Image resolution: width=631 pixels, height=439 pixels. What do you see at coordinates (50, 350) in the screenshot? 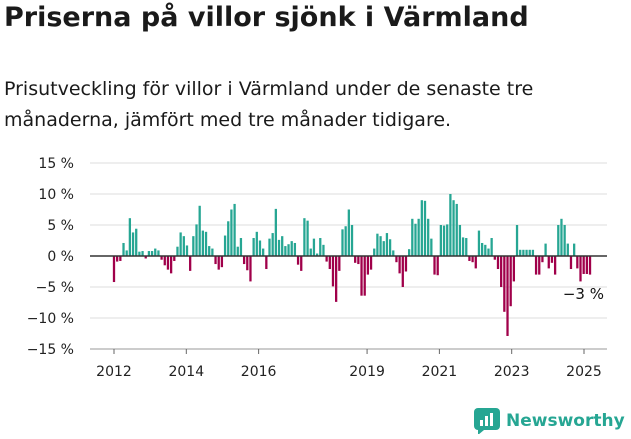
I see `y-tick-label: −15 %` at bounding box center [50, 350].